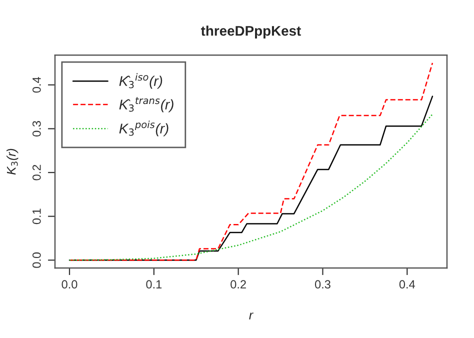  I want to click on chart-title: threeDPppKest, so click(250, 32).